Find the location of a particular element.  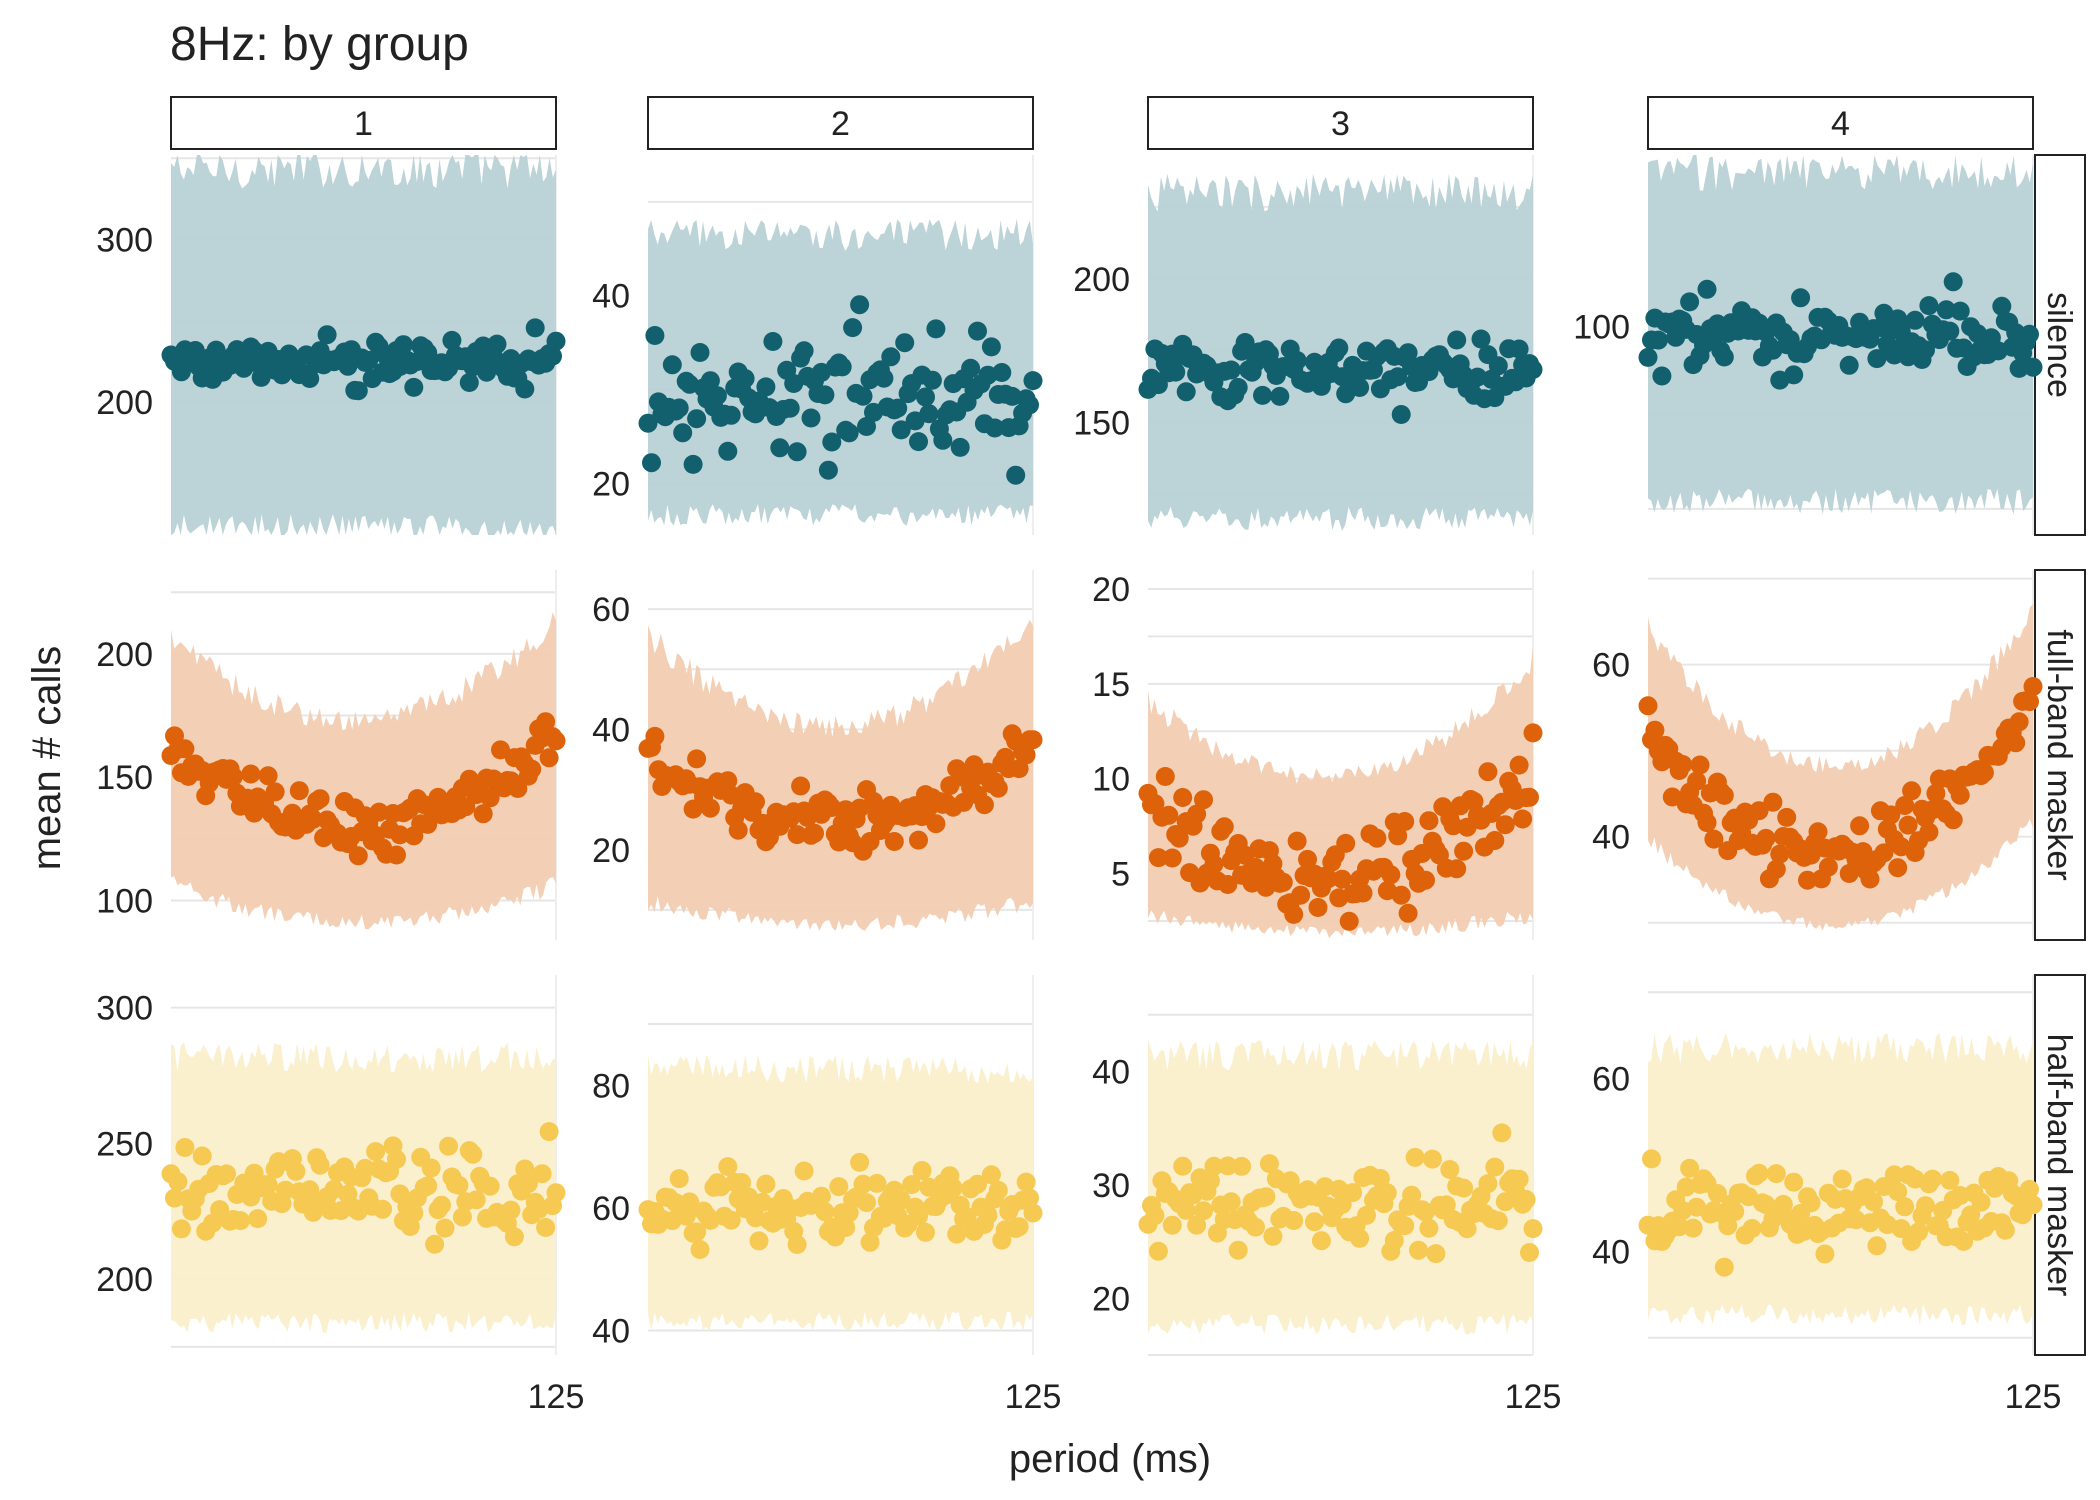

y-tick-label: 30 is located at coordinates (1111, 1186).